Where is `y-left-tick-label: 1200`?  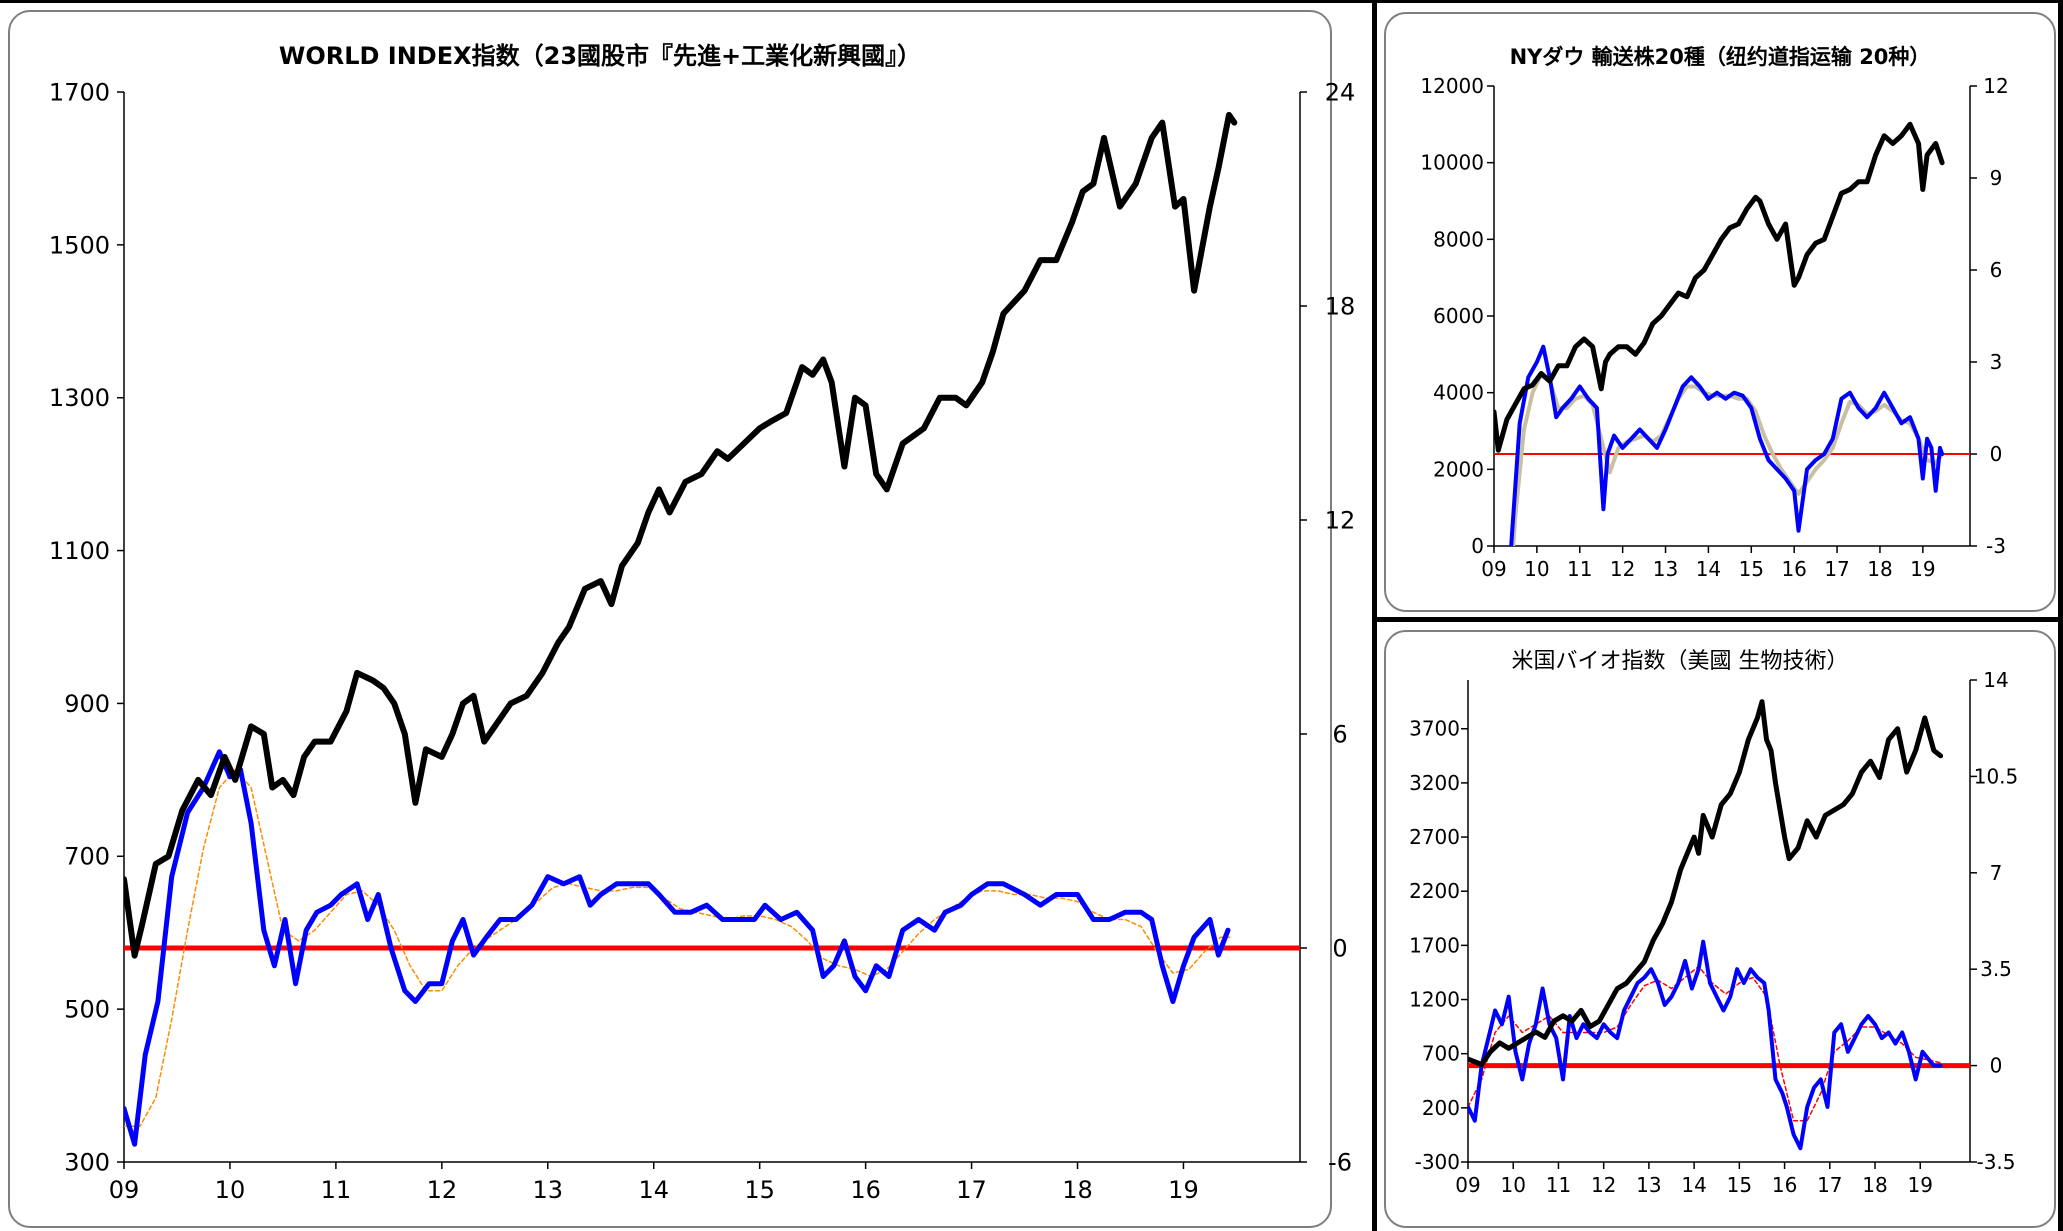 y-left-tick-label: 1200 is located at coordinates (1434, 1000).